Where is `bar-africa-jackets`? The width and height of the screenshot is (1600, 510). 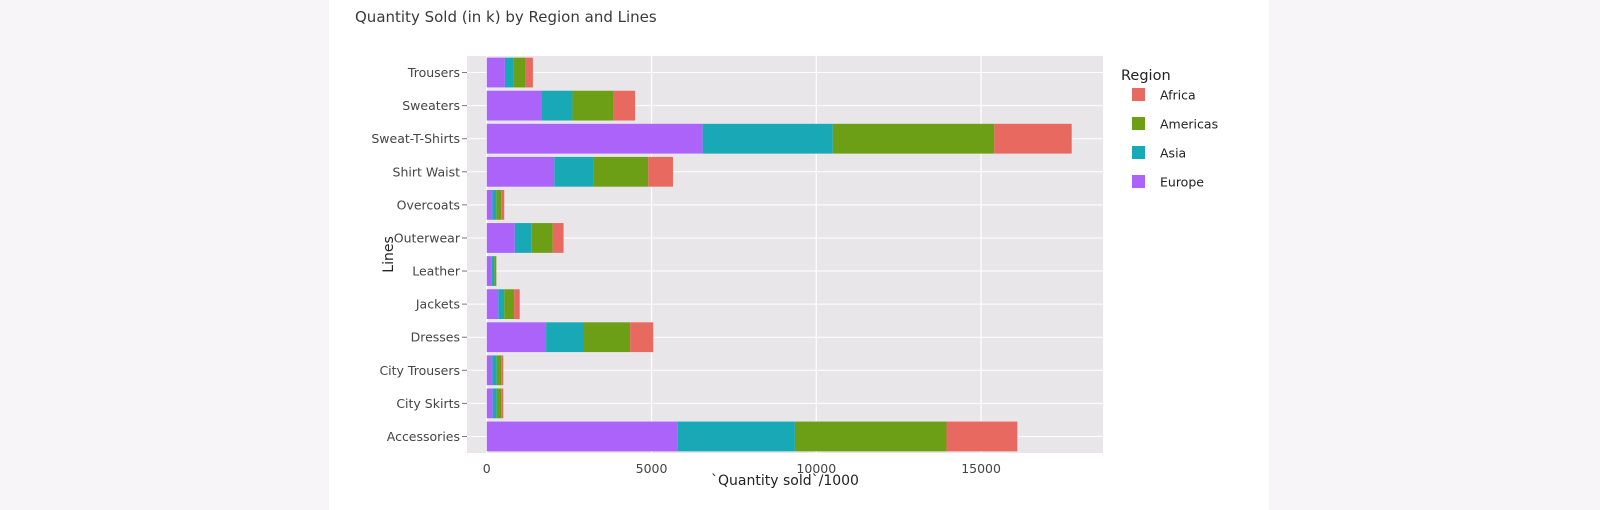
bar-africa-jackets is located at coordinates (517, 304).